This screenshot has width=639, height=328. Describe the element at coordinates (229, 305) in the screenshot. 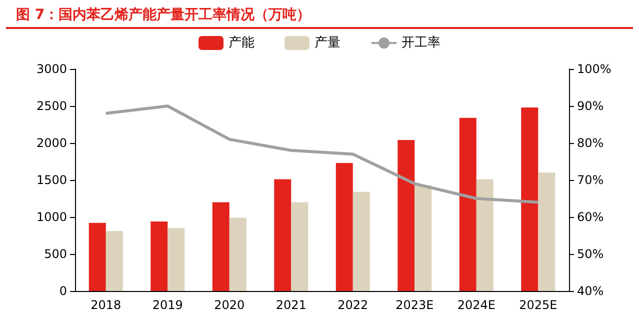

I see `x-tick-label: 2020` at that location.